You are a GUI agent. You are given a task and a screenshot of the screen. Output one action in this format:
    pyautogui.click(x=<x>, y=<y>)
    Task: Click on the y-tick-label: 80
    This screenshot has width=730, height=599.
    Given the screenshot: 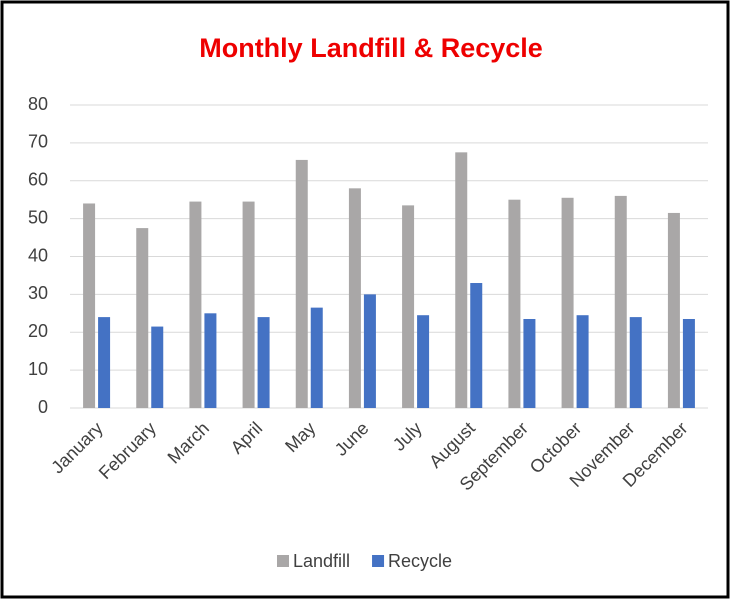 What is the action you would take?
    pyautogui.click(x=38, y=104)
    